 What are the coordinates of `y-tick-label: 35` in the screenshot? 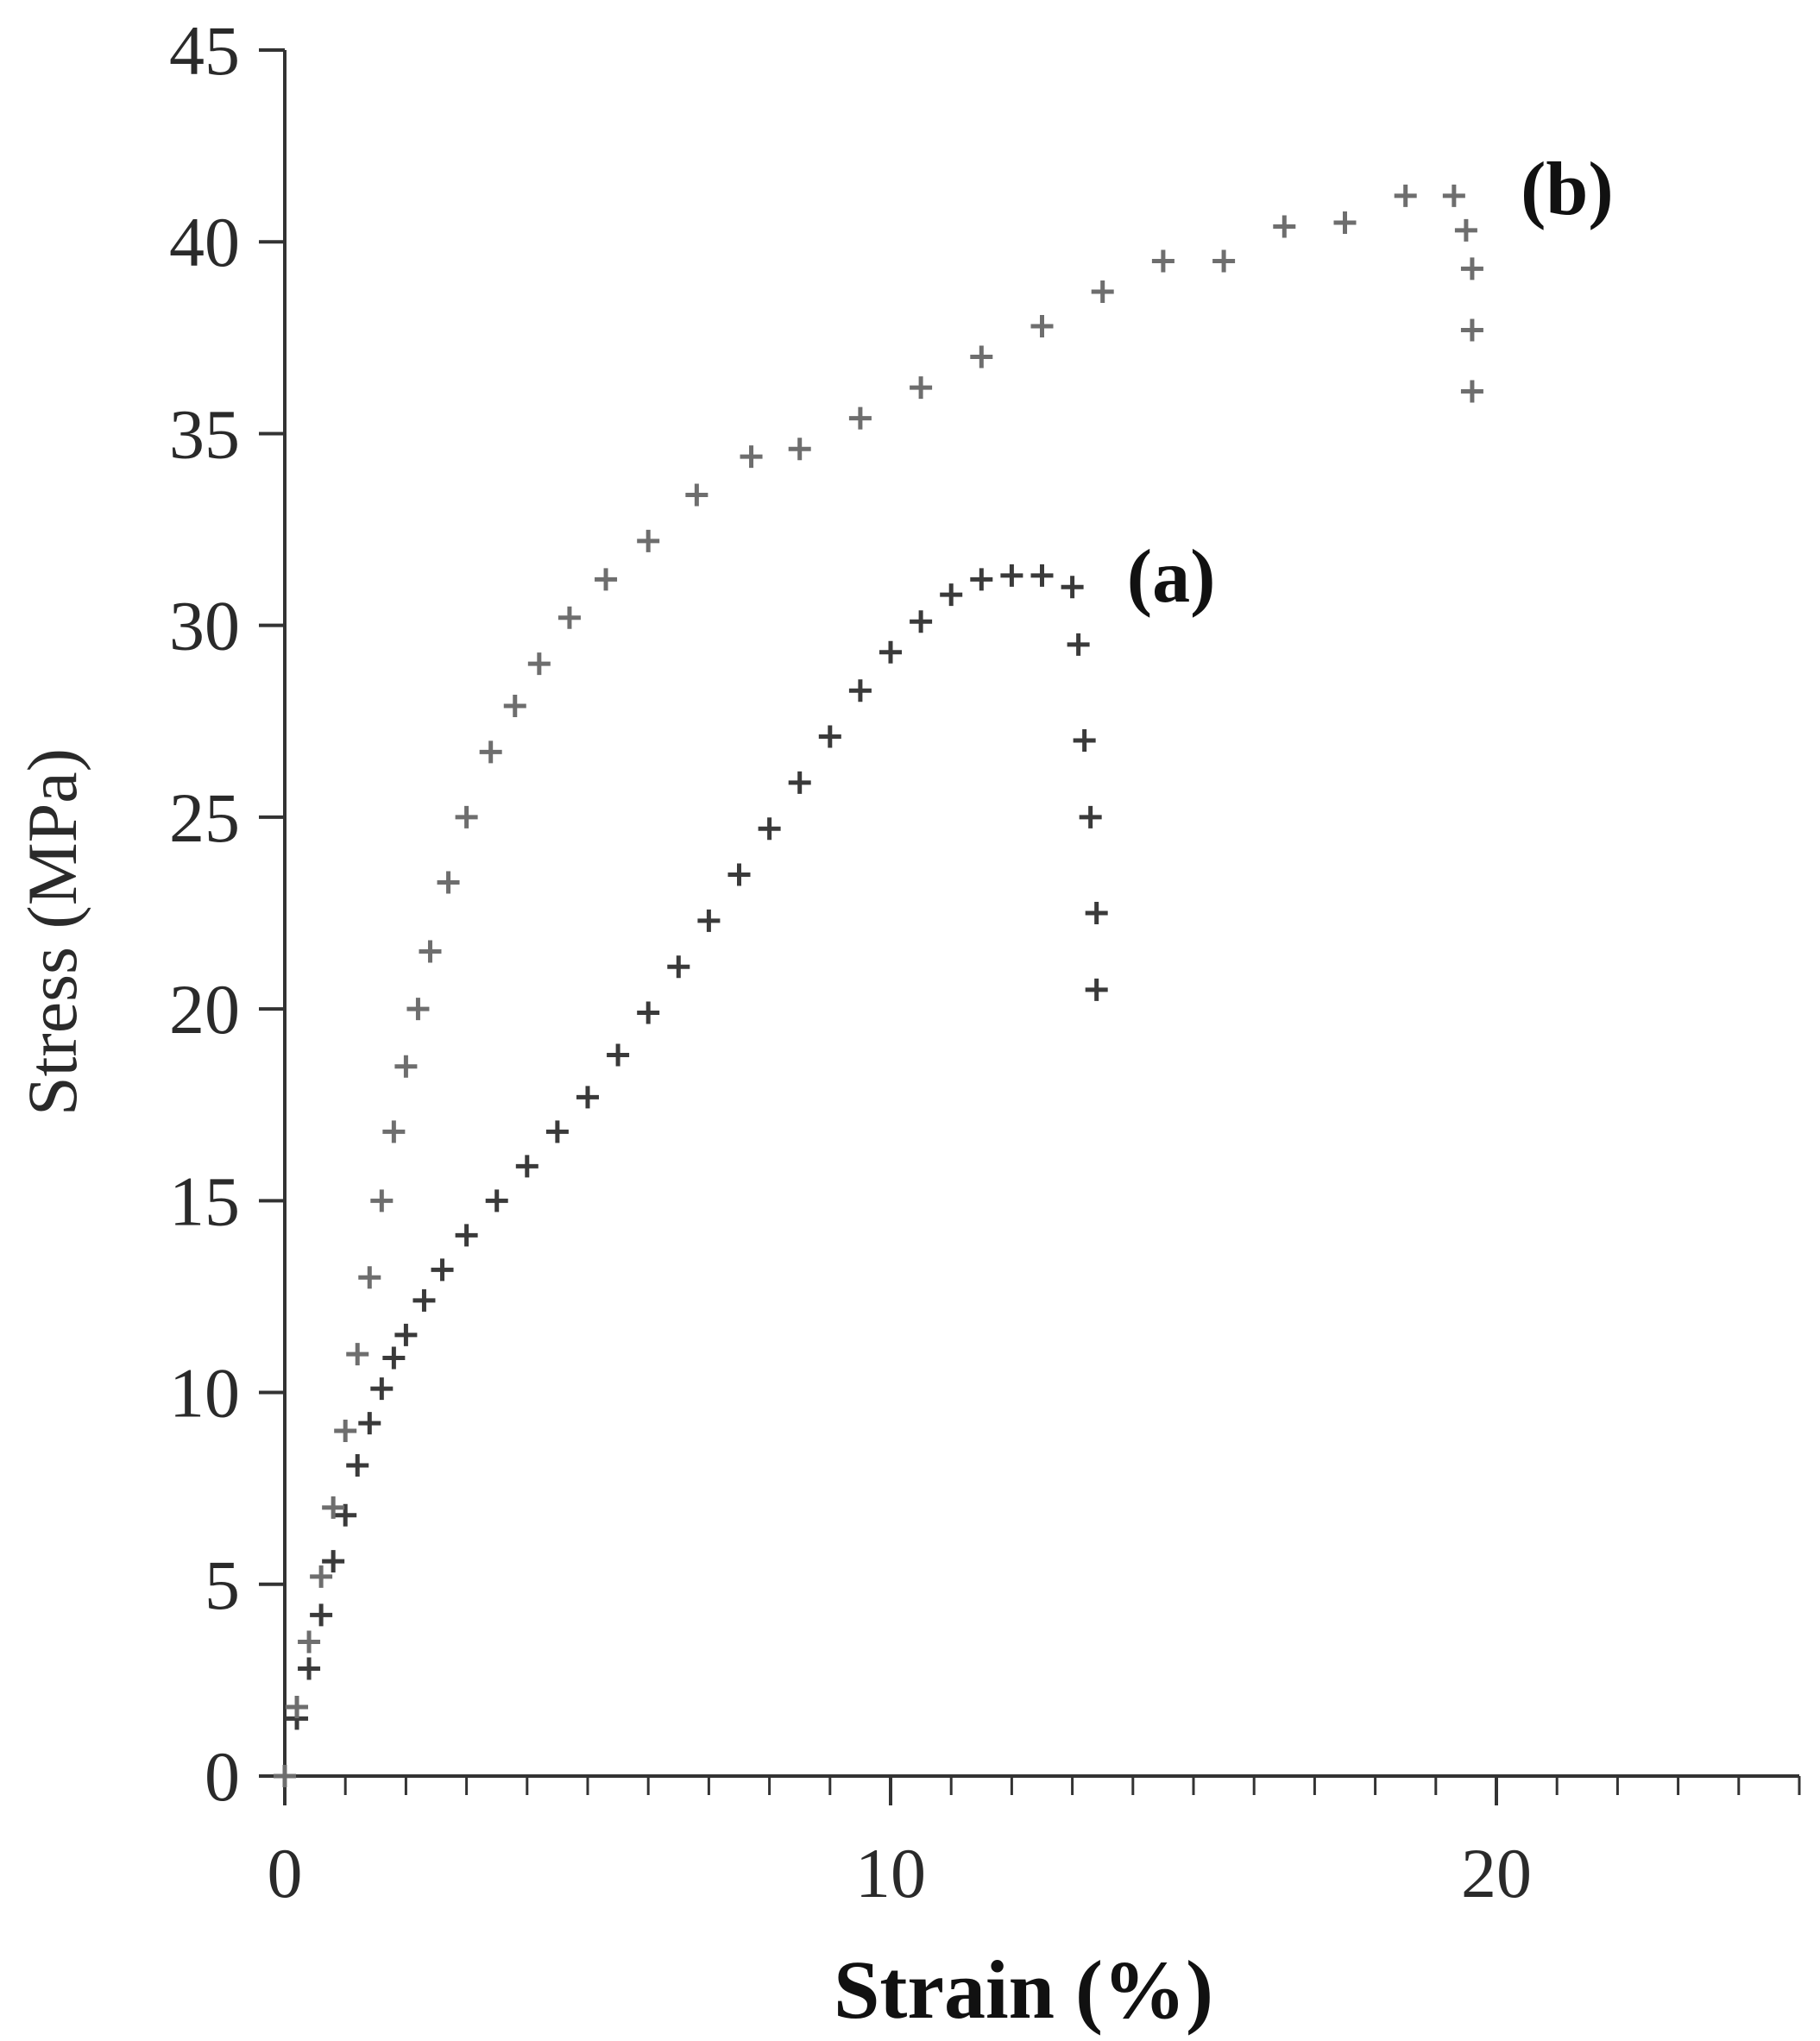 It's located at (205, 434).